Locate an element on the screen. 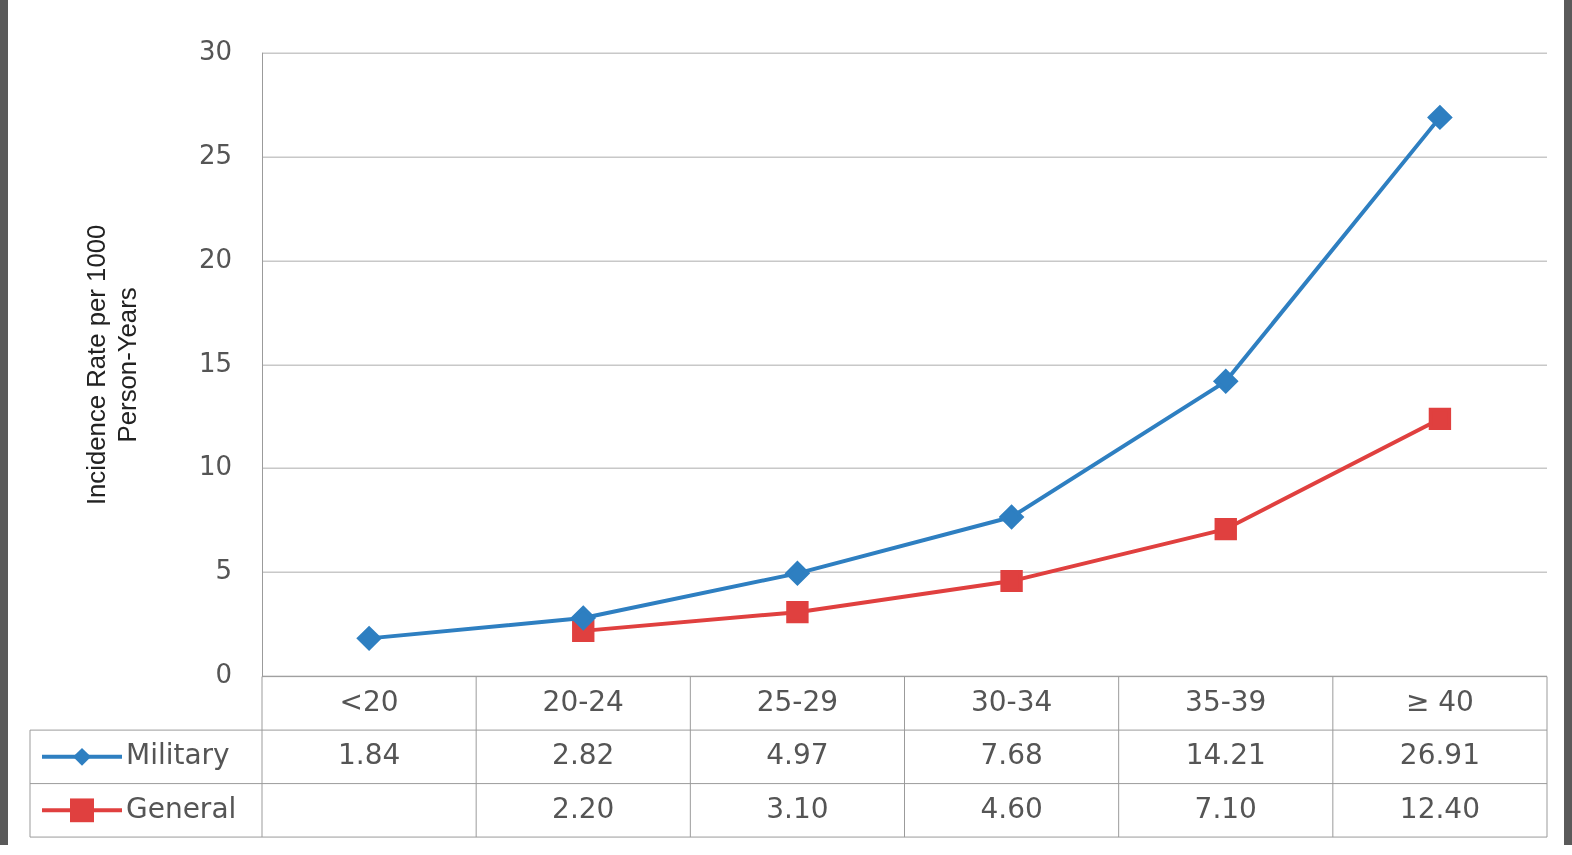 This screenshot has width=1572, height=855. y-tick-label: 20 is located at coordinates (215, 258).